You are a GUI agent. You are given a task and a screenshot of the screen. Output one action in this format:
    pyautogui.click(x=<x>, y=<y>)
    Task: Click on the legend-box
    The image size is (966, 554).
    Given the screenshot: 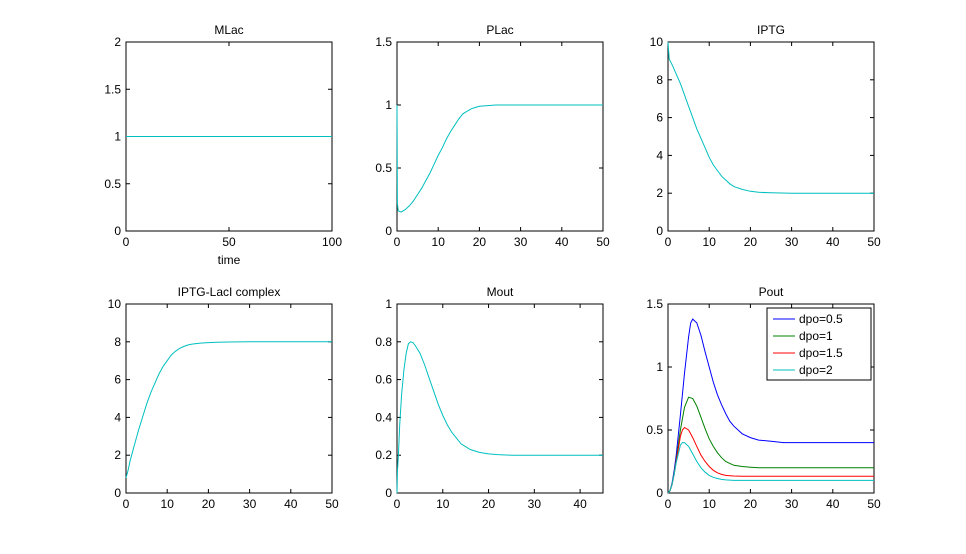 What is the action you would take?
    pyautogui.click(x=819, y=344)
    